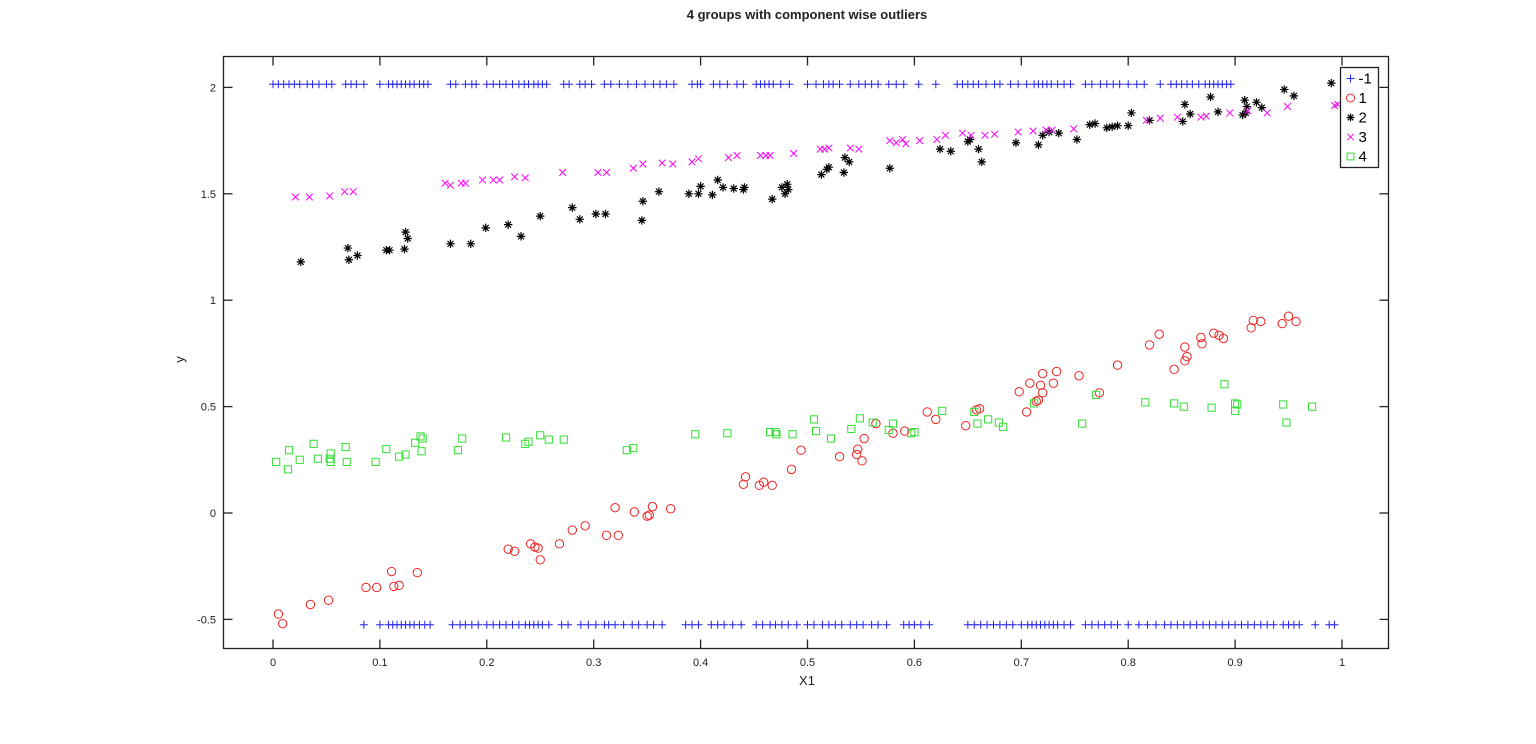 Image resolution: width=1536 pixels, height=744 pixels. What do you see at coordinates (1363, 137) in the screenshot?
I see `legend-label: 3` at bounding box center [1363, 137].